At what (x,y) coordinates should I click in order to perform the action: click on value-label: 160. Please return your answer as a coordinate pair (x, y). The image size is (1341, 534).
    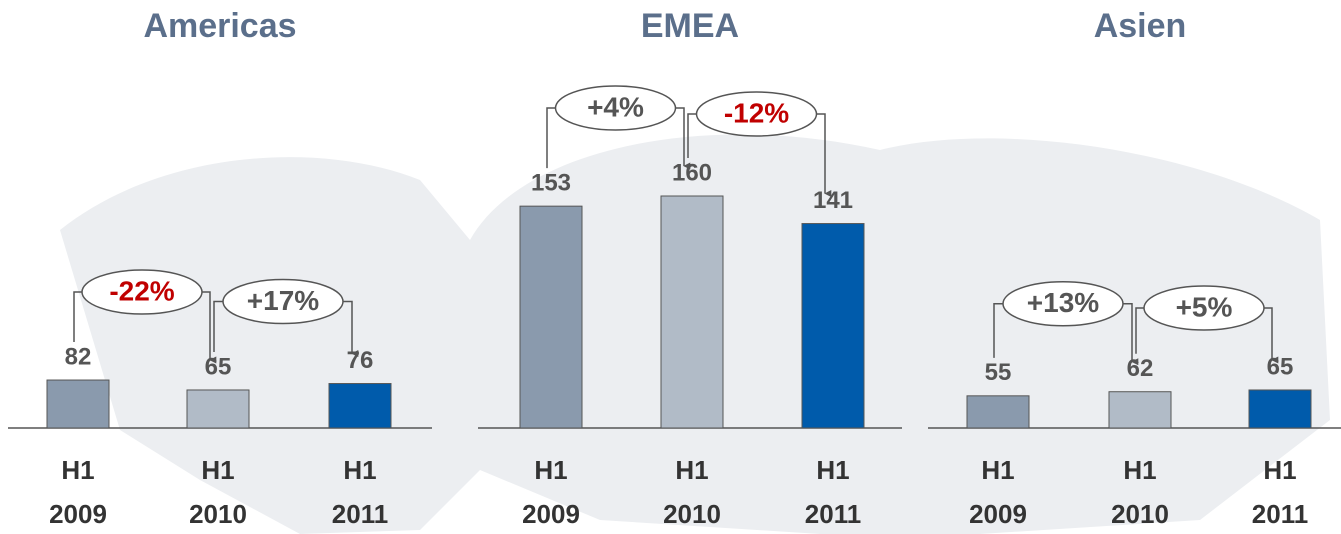
    Looking at the image, I should click on (692, 172).